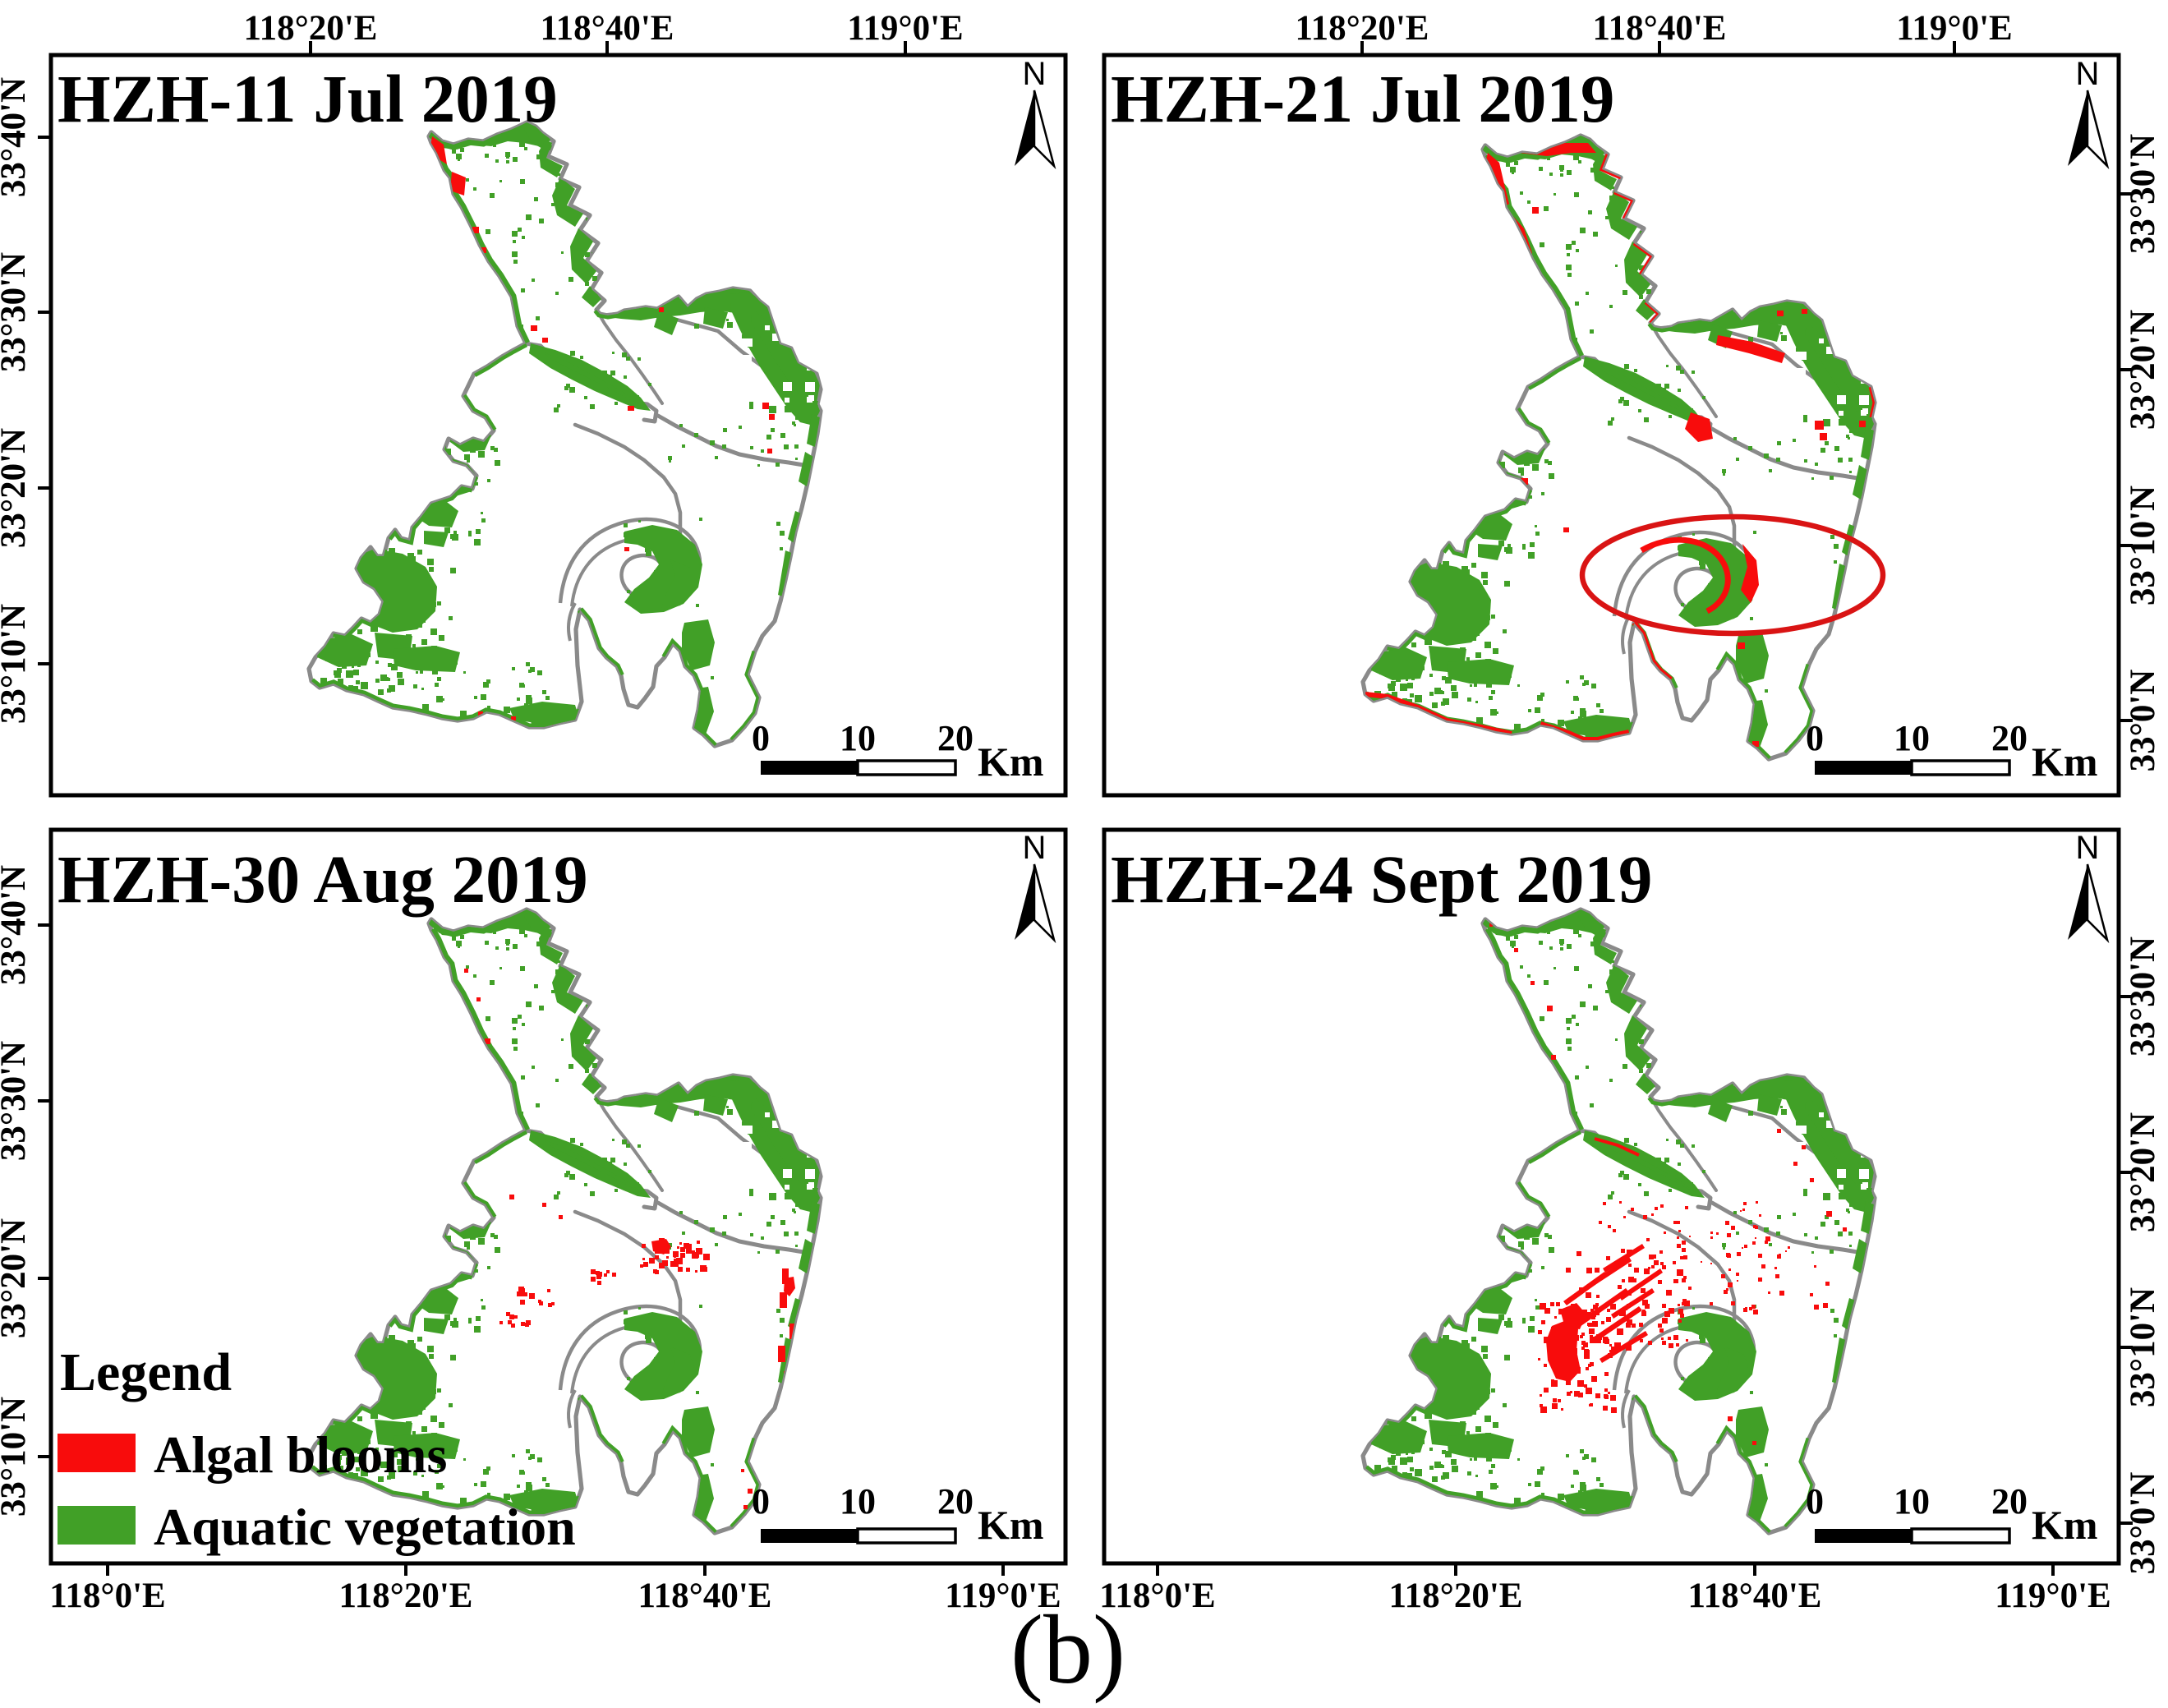 The image size is (2168, 1708). What do you see at coordinates (1382, 879) in the screenshot?
I see `svg-text: HZH-24 Sept 2019` at bounding box center [1382, 879].